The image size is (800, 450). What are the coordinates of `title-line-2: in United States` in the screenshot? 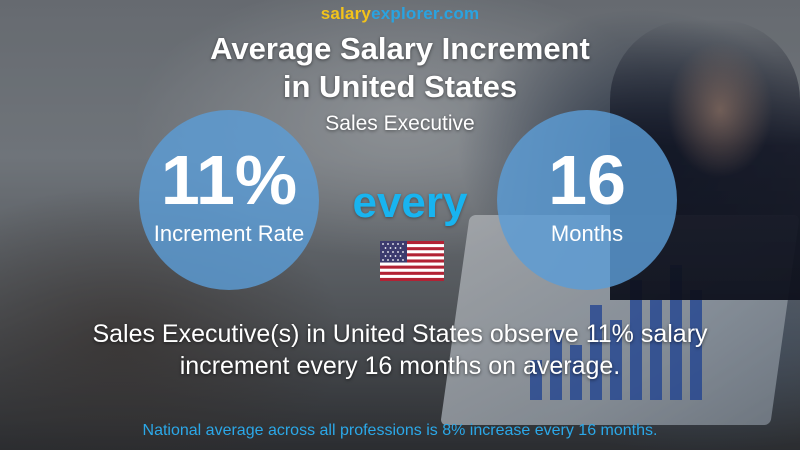 It's located at (400, 86).